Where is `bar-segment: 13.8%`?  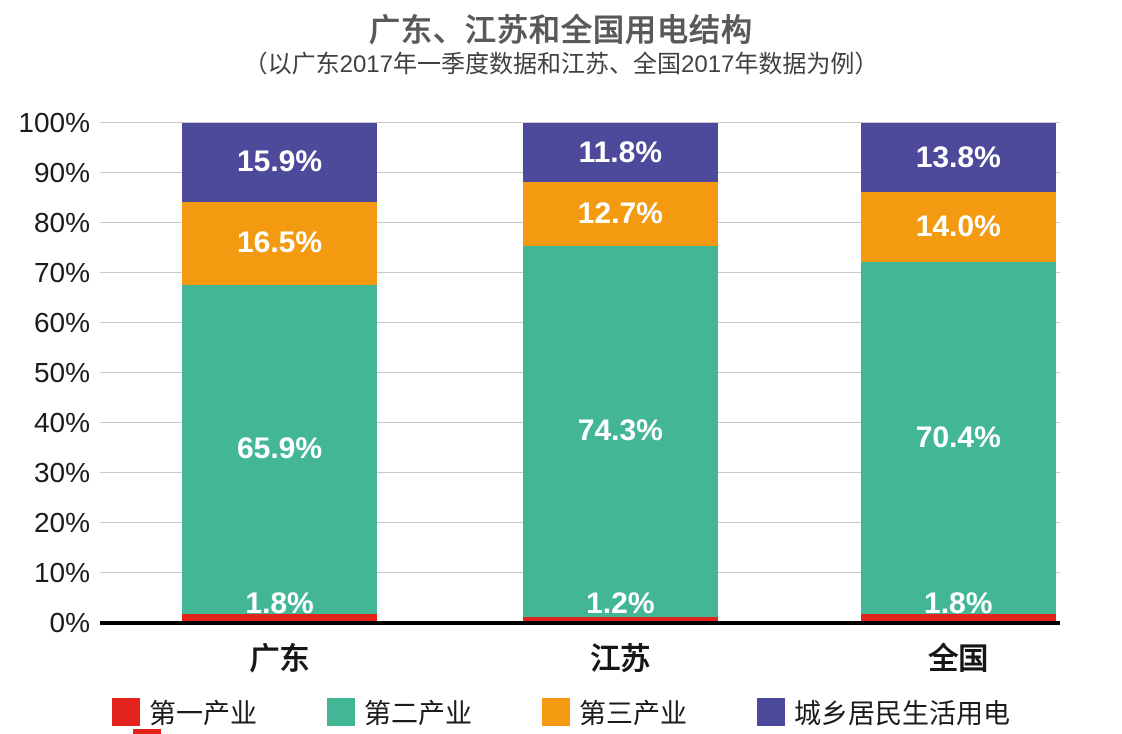 bar-segment: 13.8% is located at coordinates (958, 157).